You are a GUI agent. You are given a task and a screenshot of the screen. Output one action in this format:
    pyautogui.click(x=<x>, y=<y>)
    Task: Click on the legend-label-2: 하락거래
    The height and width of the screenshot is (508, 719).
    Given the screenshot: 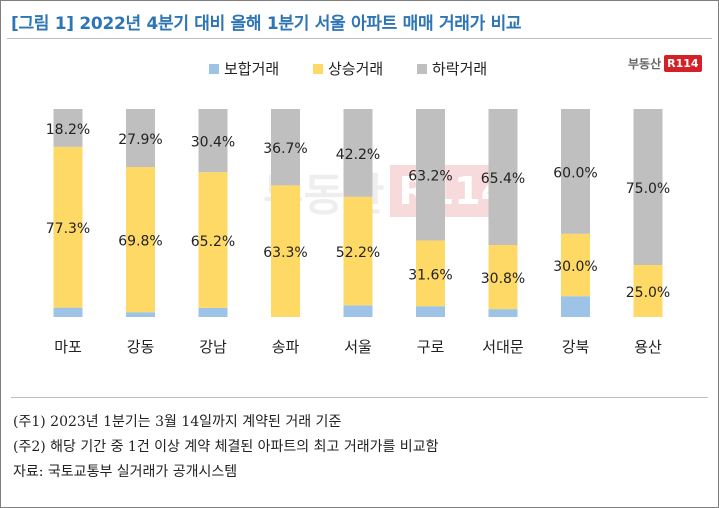 What is the action you would take?
    pyautogui.click(x=459, y=69)
    